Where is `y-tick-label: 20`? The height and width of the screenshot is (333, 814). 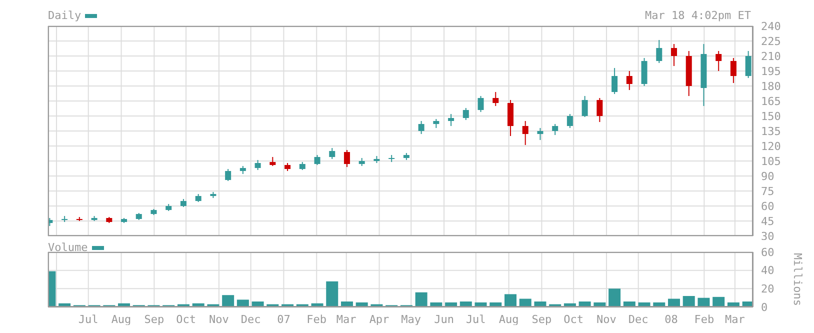 y-tick-label: 20 is located at coordinates (767, 289).